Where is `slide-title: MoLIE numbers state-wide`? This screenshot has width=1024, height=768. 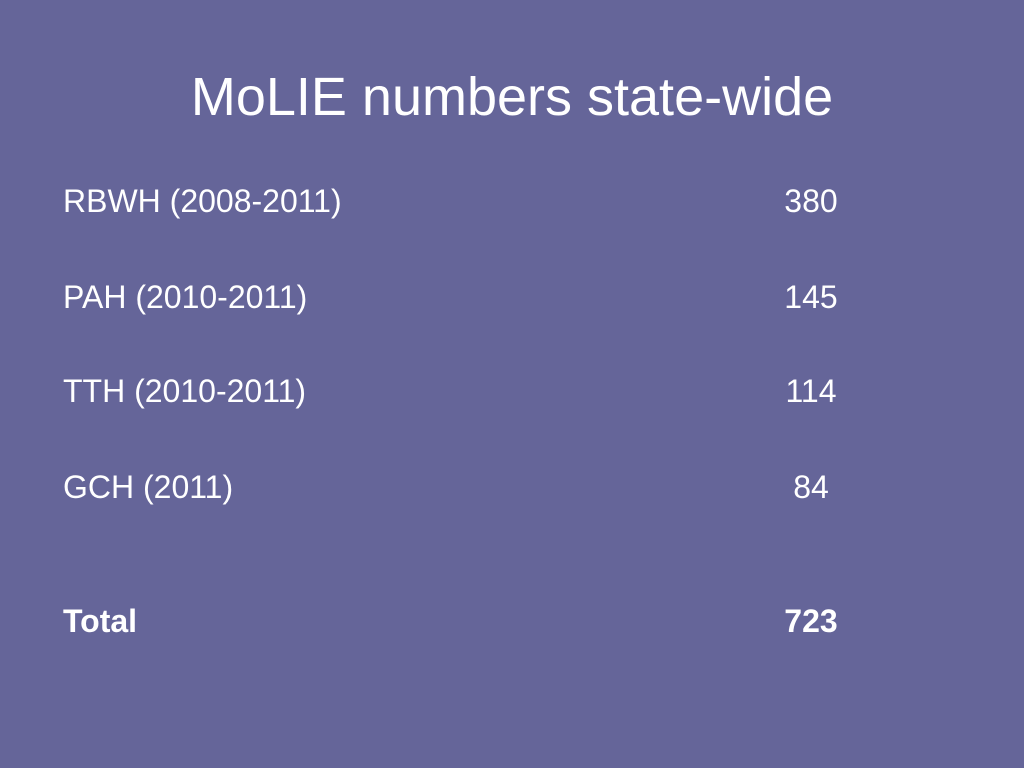
slide-title: MoLIE numbers state-wide is located at coordinates (512, 97).